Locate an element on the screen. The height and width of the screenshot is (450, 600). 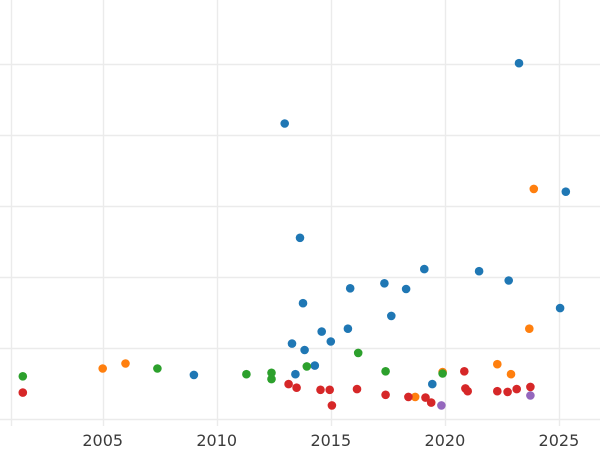
x-axis-tick-labels: 2005 2010 2015 2020 2025 is located at coordinates (330, 440).